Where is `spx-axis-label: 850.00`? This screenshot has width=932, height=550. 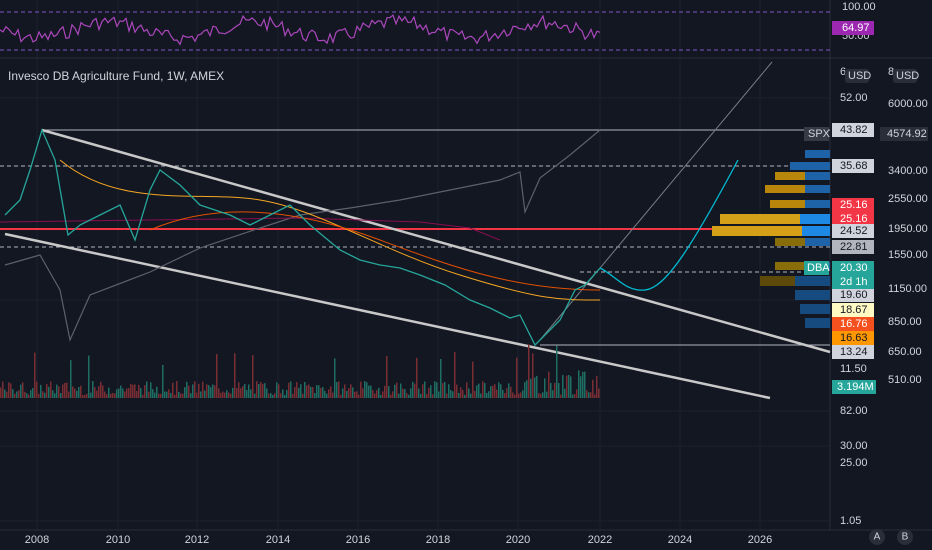 spx-axis-label: 850.00 is located at coordinates (905, 322).